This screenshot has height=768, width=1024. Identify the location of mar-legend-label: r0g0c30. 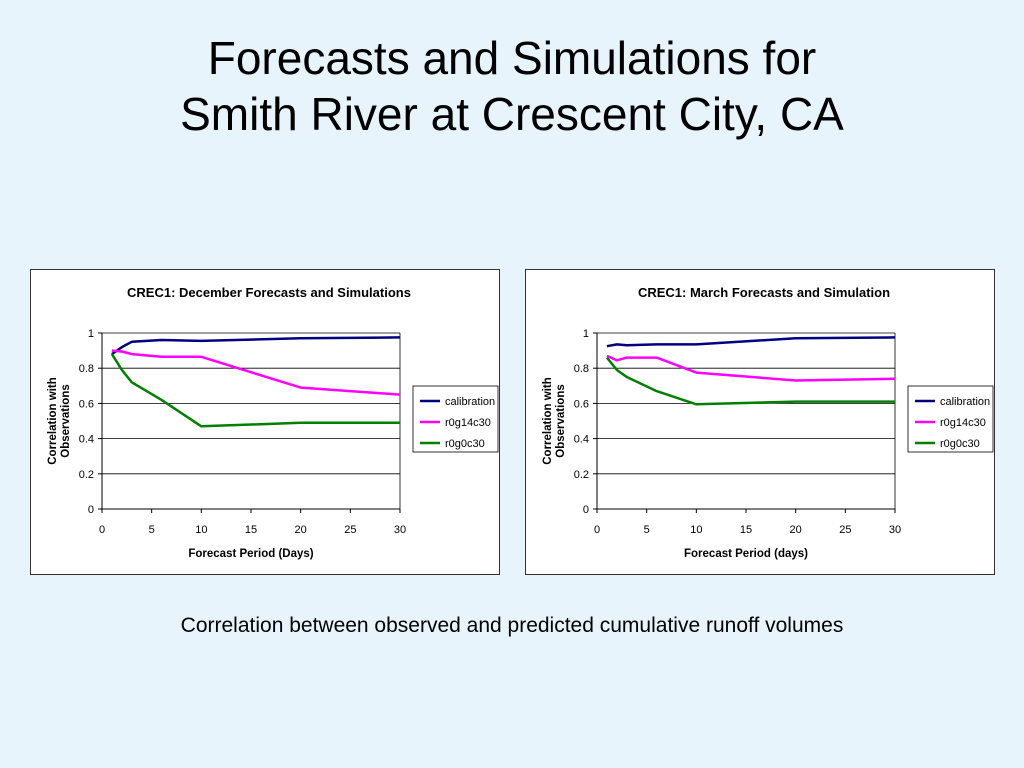
(960, 444).